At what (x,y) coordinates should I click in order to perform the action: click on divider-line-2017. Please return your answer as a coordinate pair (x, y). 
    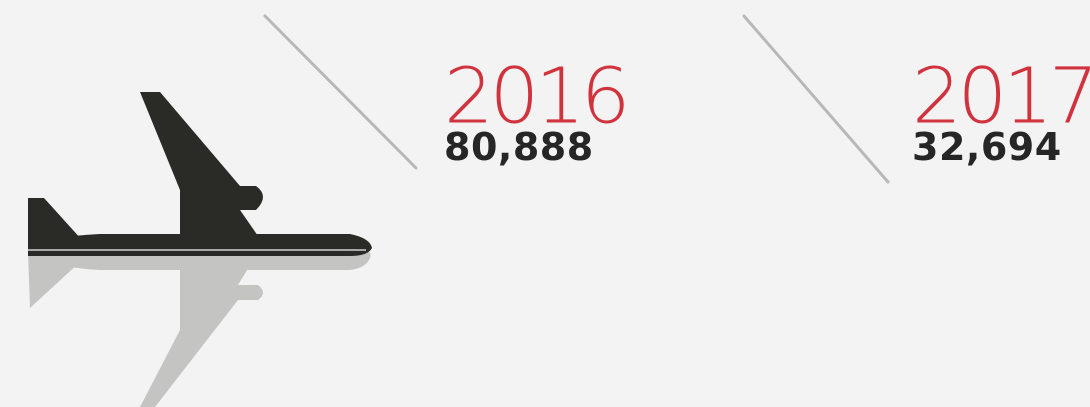
    Looking at the image, I should click on (816, 99).